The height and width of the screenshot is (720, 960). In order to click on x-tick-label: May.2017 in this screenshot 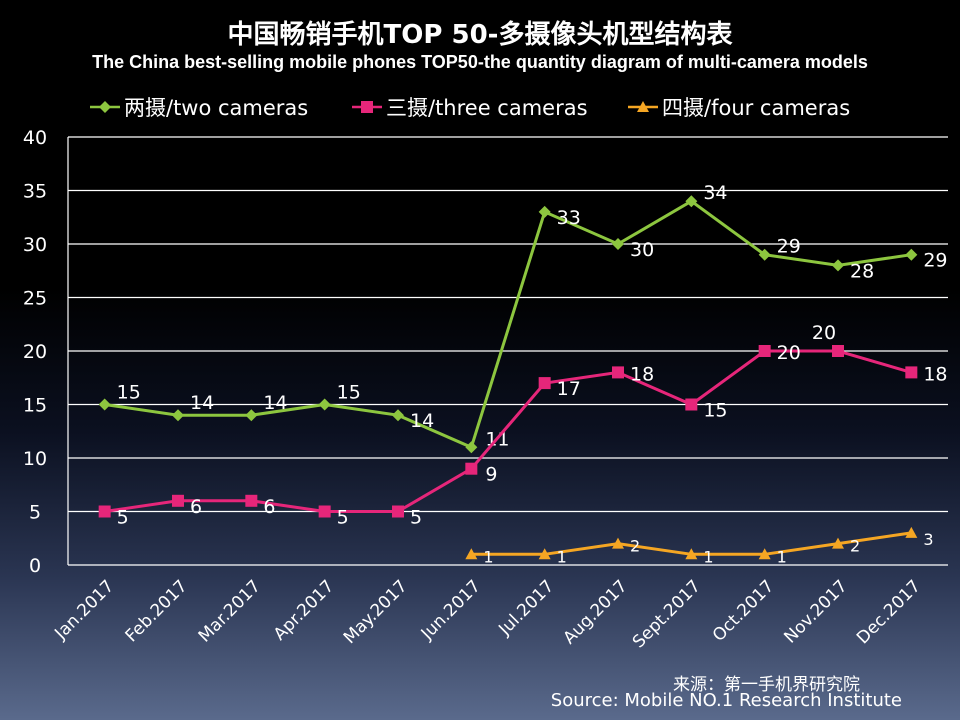, I will do `click(376, 612)`.